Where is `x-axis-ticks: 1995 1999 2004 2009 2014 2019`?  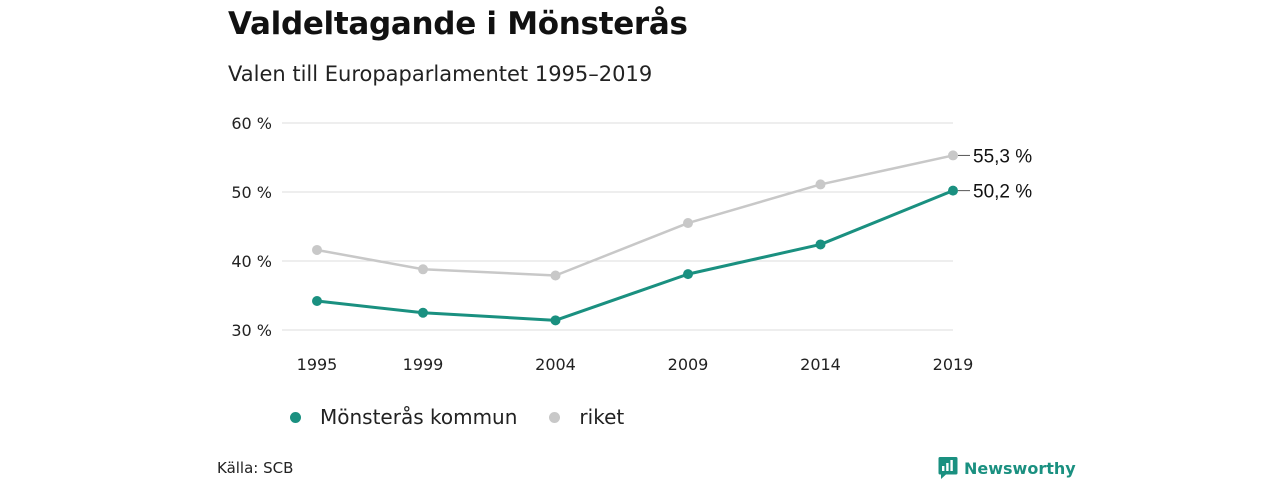 x-axis-ticks: 1995 1999 2004 2009 2014 2019 is located at coordinates (635, 364).